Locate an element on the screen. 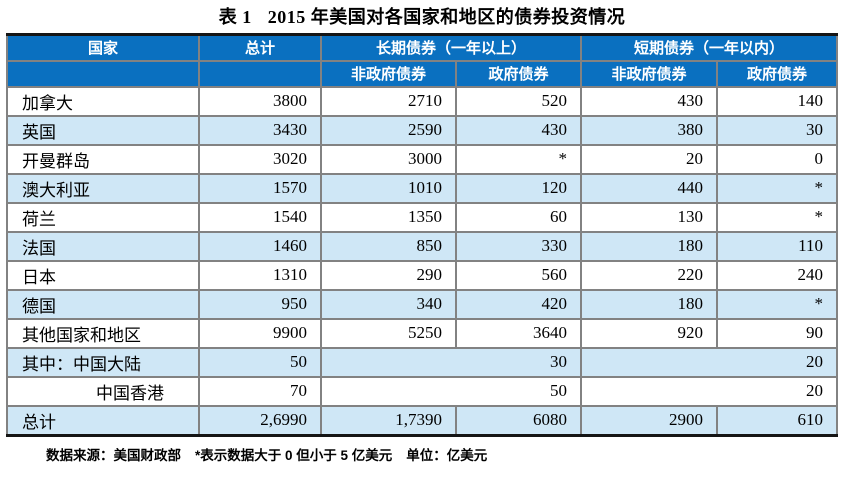 This screenshot has height=485, width=844. col-header-country-blank is located at coordinates (102, 73).